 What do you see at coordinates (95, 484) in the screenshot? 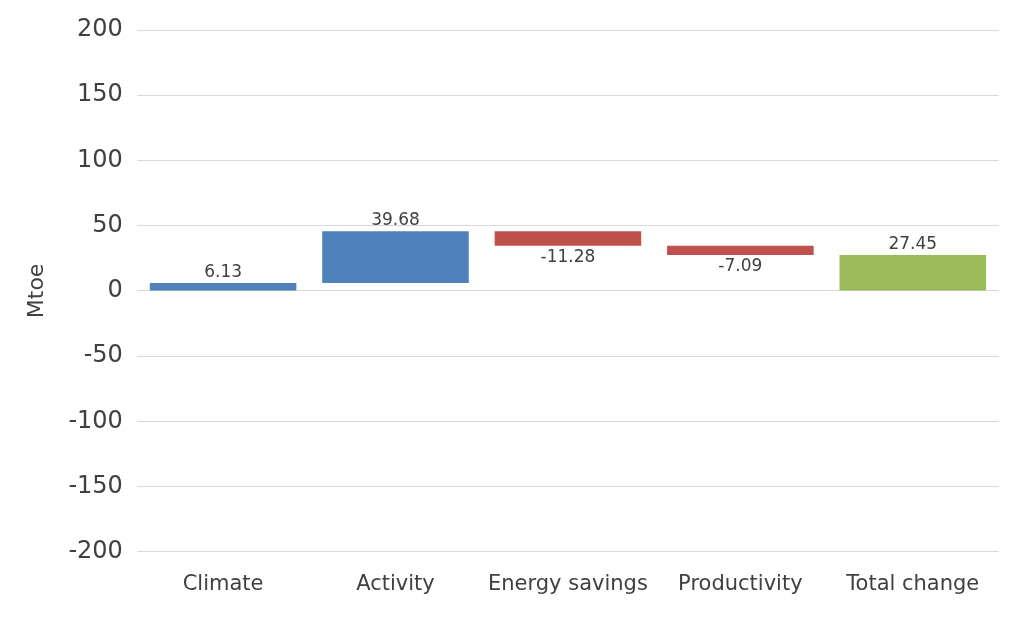
I see `y-tick-label: -150` at bounding box center [95, 484].